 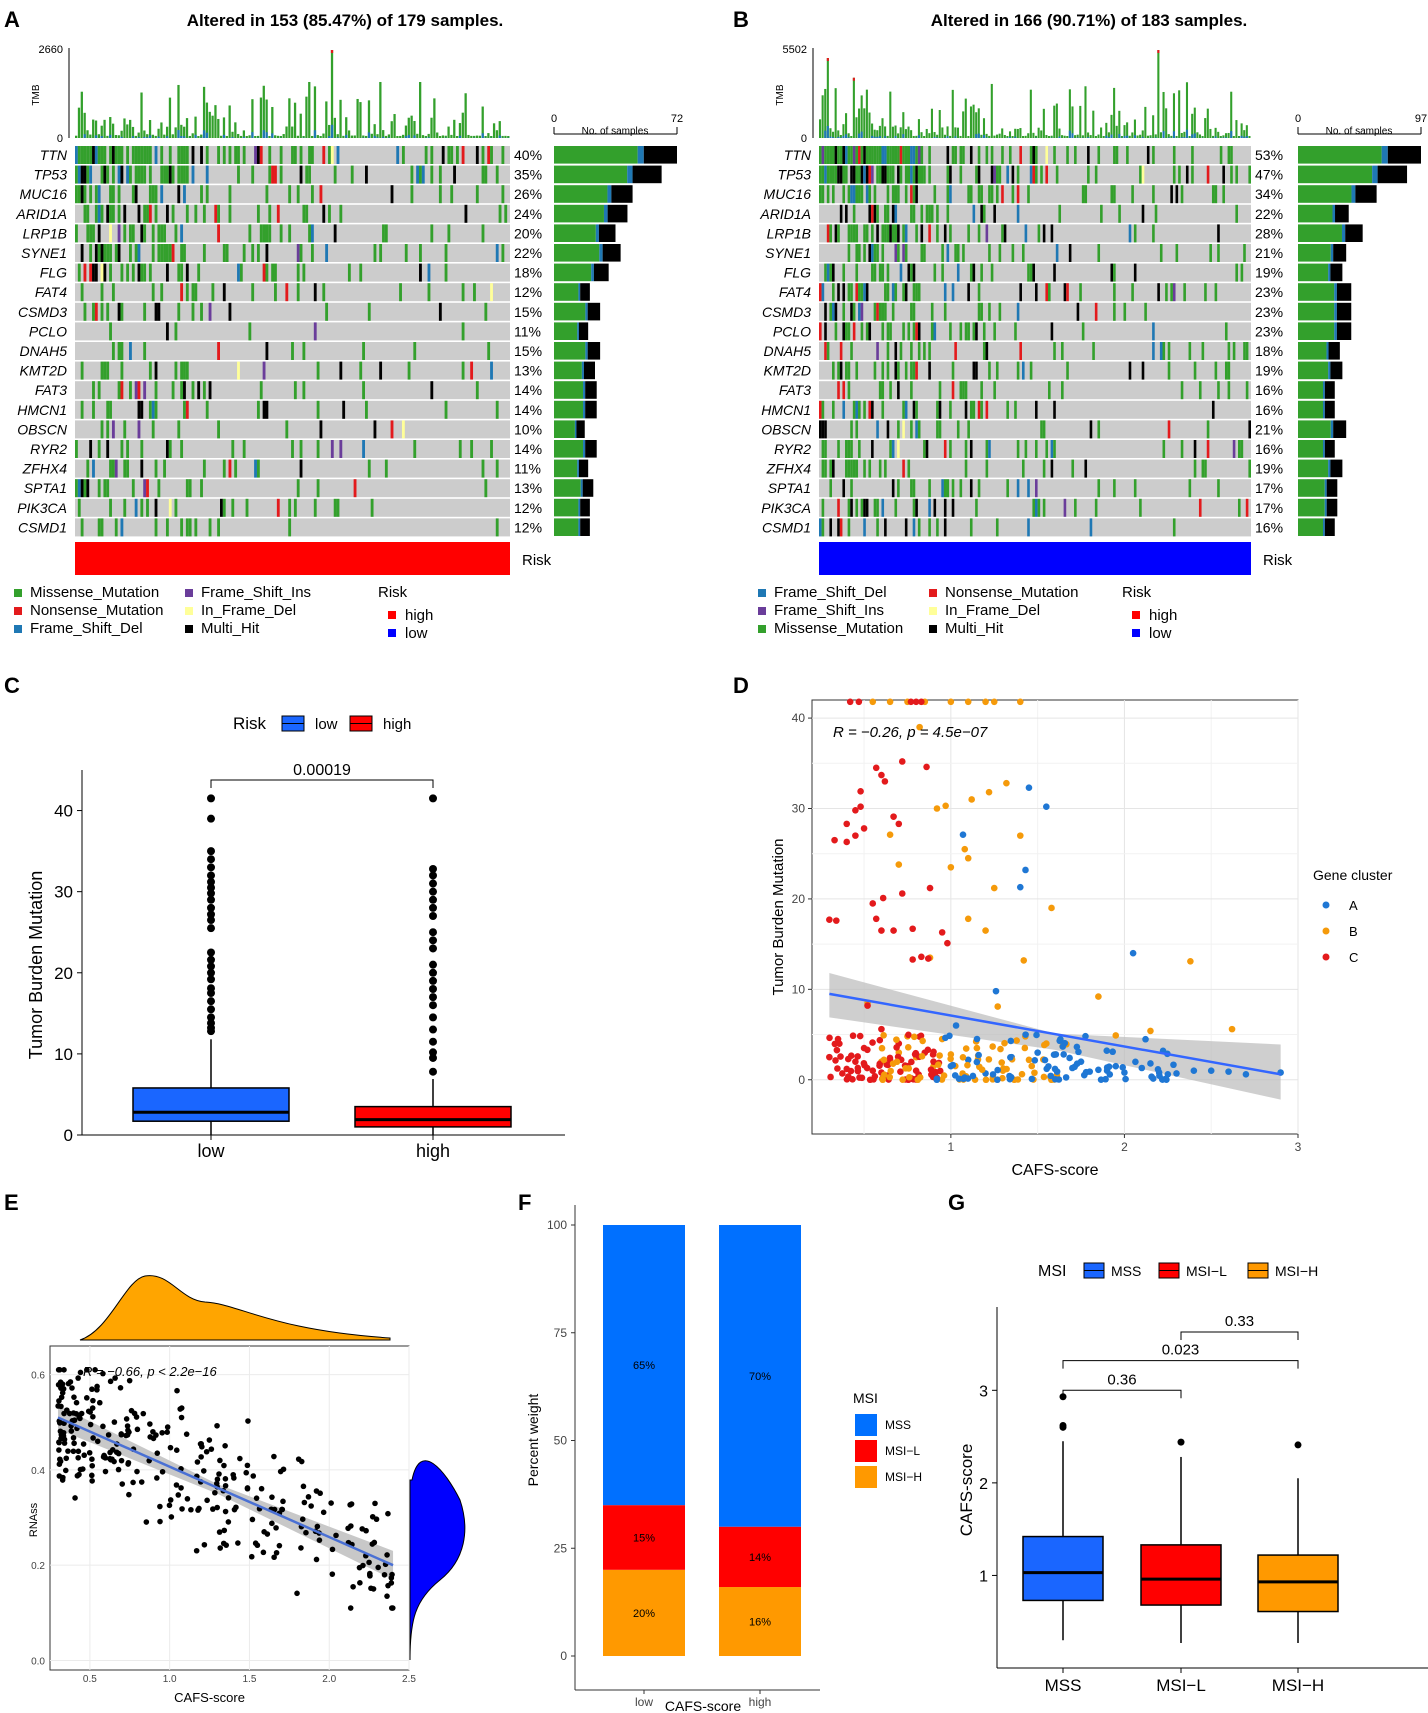 I want to click on plot-frame, so click(x=229, y=1508).